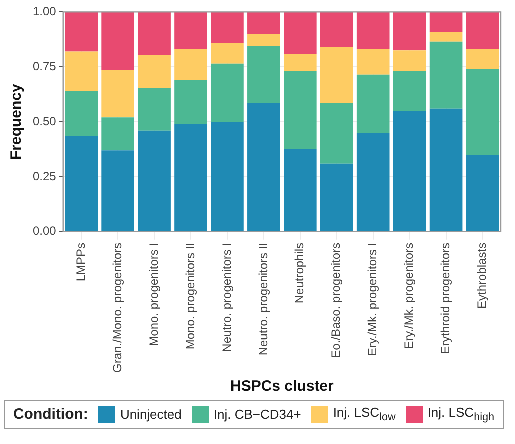 This screenshot has height=444, width=515. What do you see at coordinates (153, 294) in the screenshot?
I see `x-tick-label: Mono. progenitors I` at bounding box center [153, 294].